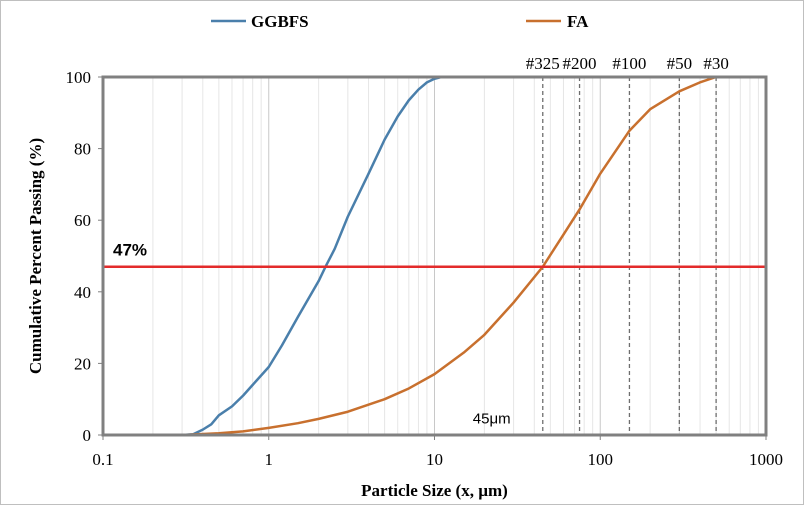 Image resolution: width=804 pixels, height=506 pixels. What do you see at coordinates (82, 149) in the screenshot?
I see `y-tick-label: 80` at bounding box center [82, 149].